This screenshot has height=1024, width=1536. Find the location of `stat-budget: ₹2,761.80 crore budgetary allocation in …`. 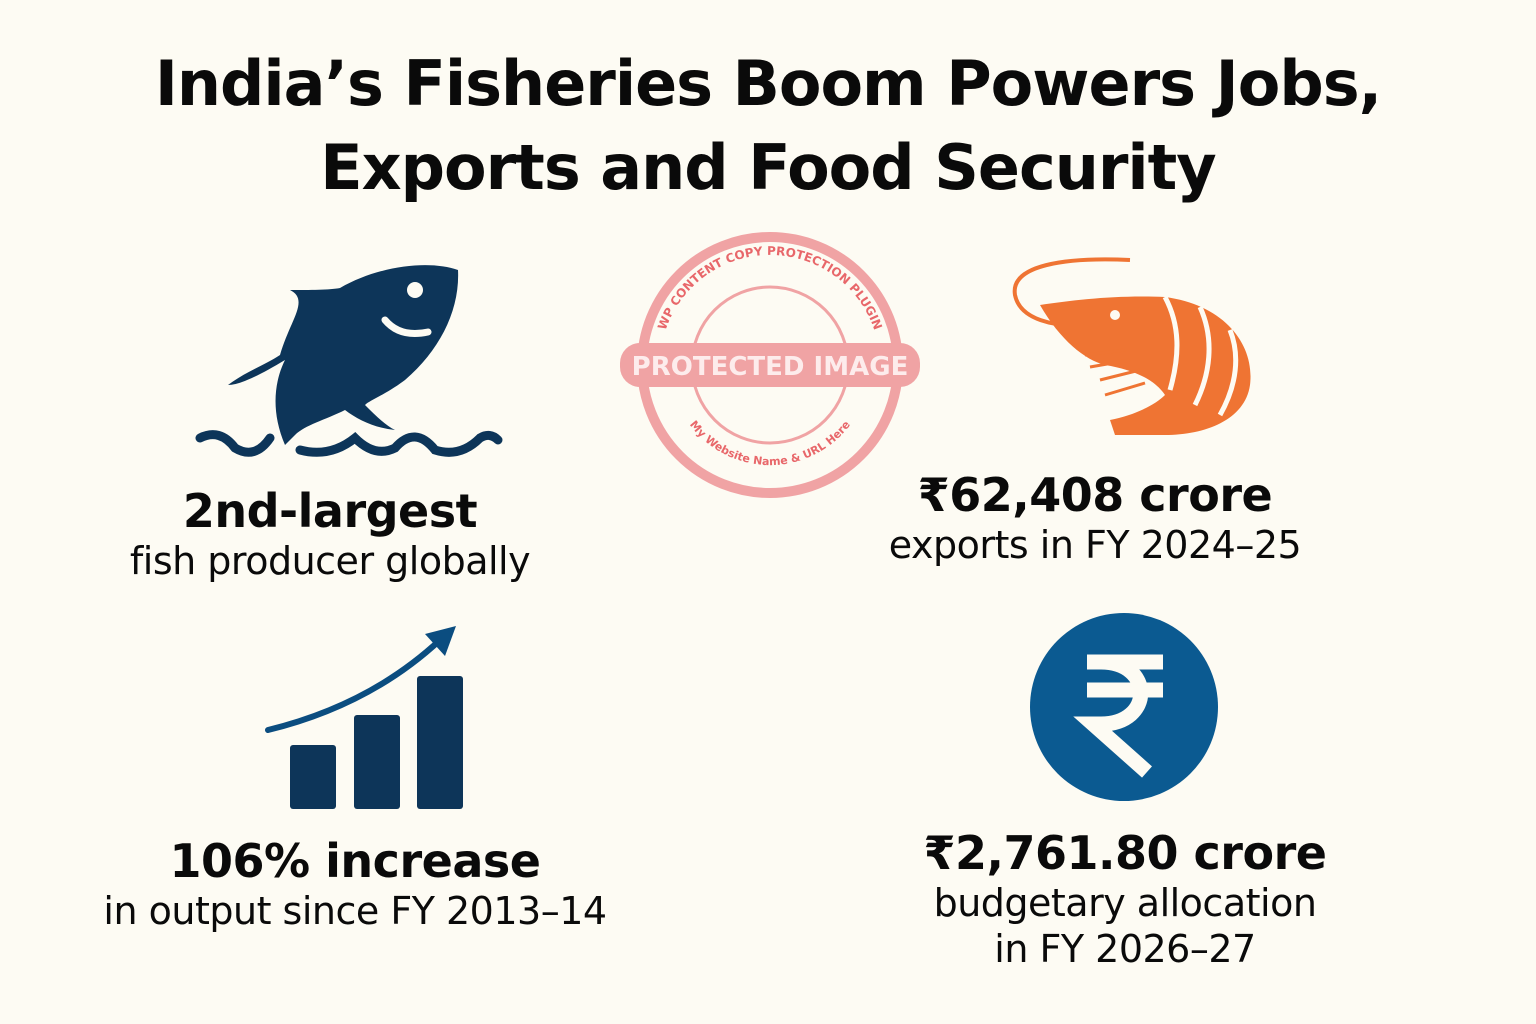

stat-budget: ₹2,761.80 crore budgetary allocation in … is located at coordinates (1125, 899).